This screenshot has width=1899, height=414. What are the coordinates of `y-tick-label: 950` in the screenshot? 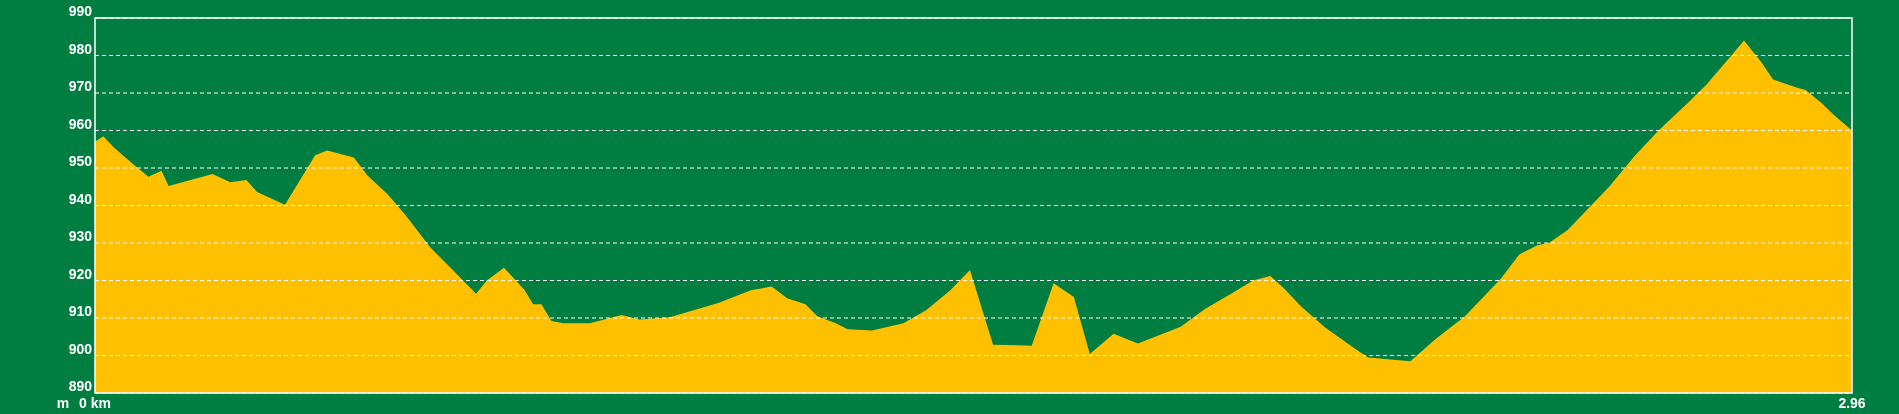 It's located at (80, 161).